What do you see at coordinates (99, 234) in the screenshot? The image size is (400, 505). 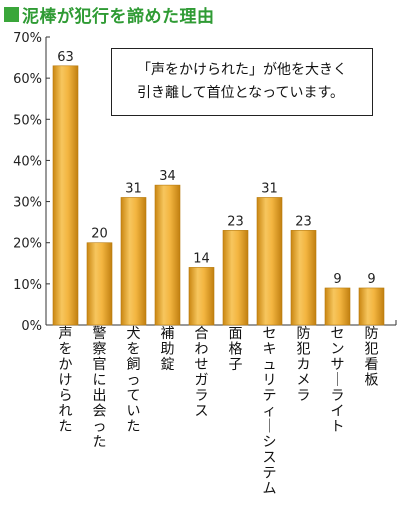 I see `bar-value-label: 20` at bounding box center [99, 234].